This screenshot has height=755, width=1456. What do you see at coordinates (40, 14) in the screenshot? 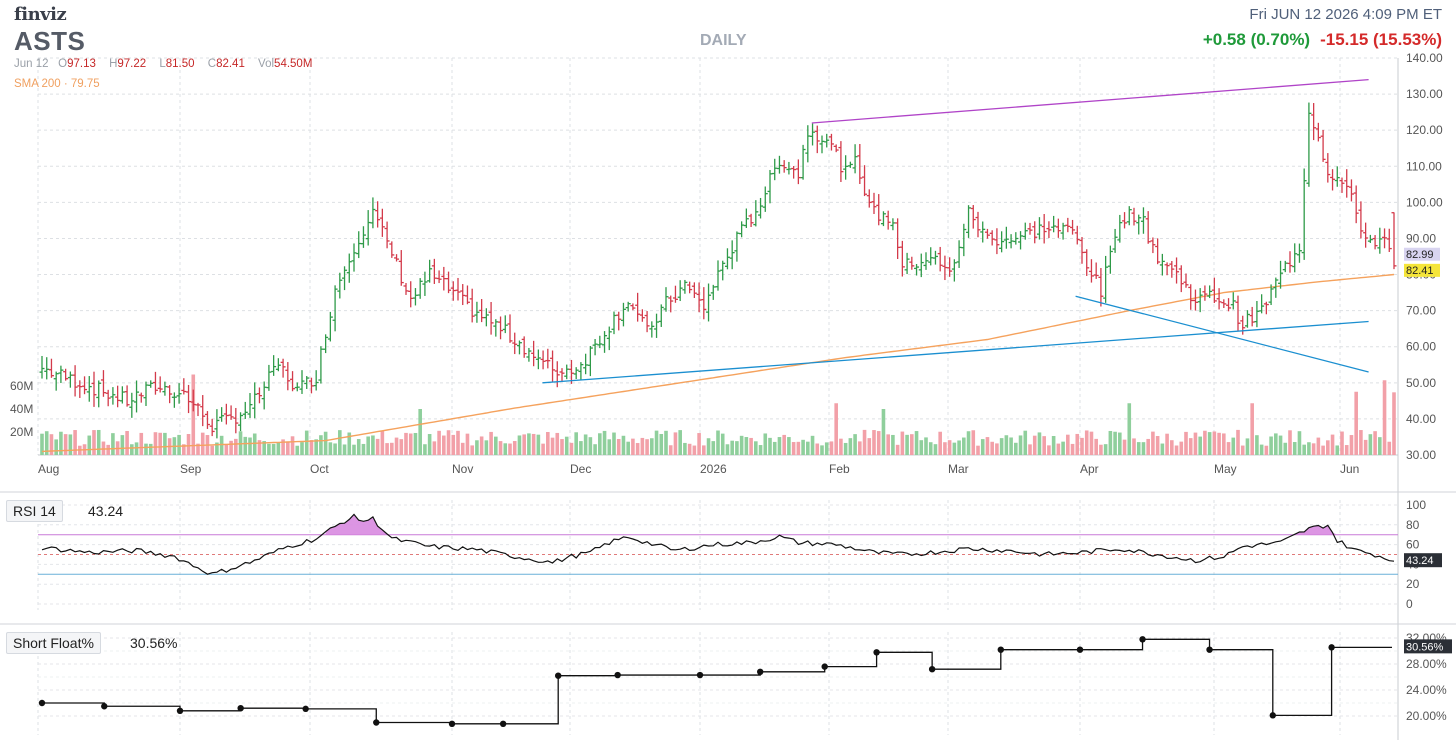
I see `brand-logo: finviz` at bounding box center [40, 14].